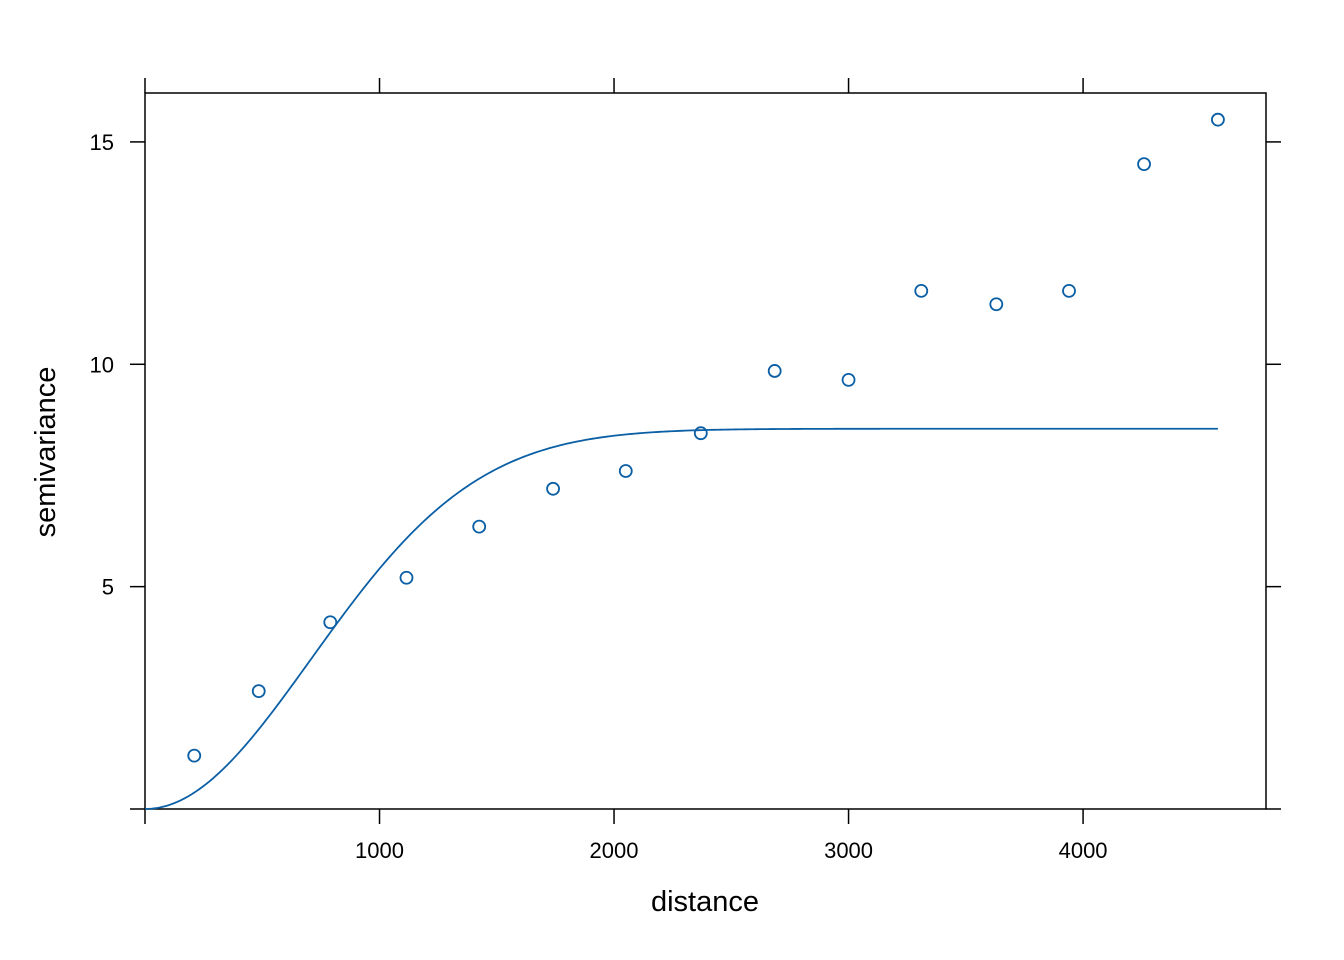 The image size is (1344, 960). Describe the element at coordinates (379, 850) in the screenshot. I see `x-tick-label: 1000` at that location.